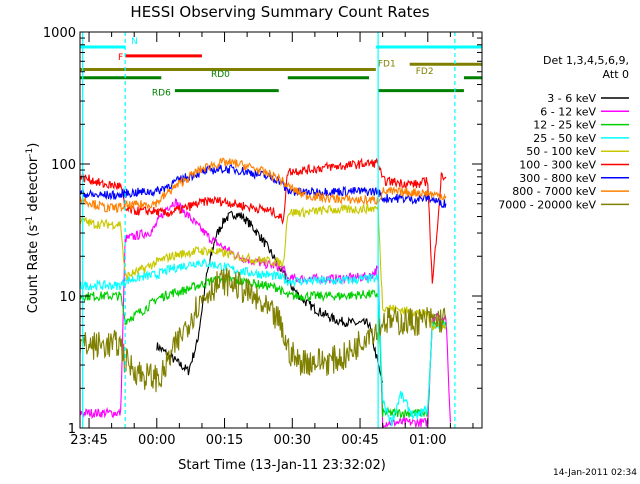 The image size is (640, 484). What do you see at coordinates (564, 125) in the screenshot?
I see `legend-label-3: 12 - 25 keV` at bounding box center [564, 125].